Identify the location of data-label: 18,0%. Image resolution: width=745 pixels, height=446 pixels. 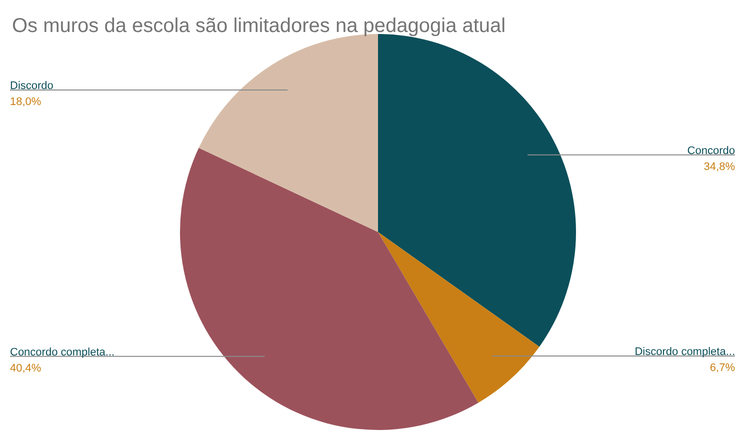
(26, 102).